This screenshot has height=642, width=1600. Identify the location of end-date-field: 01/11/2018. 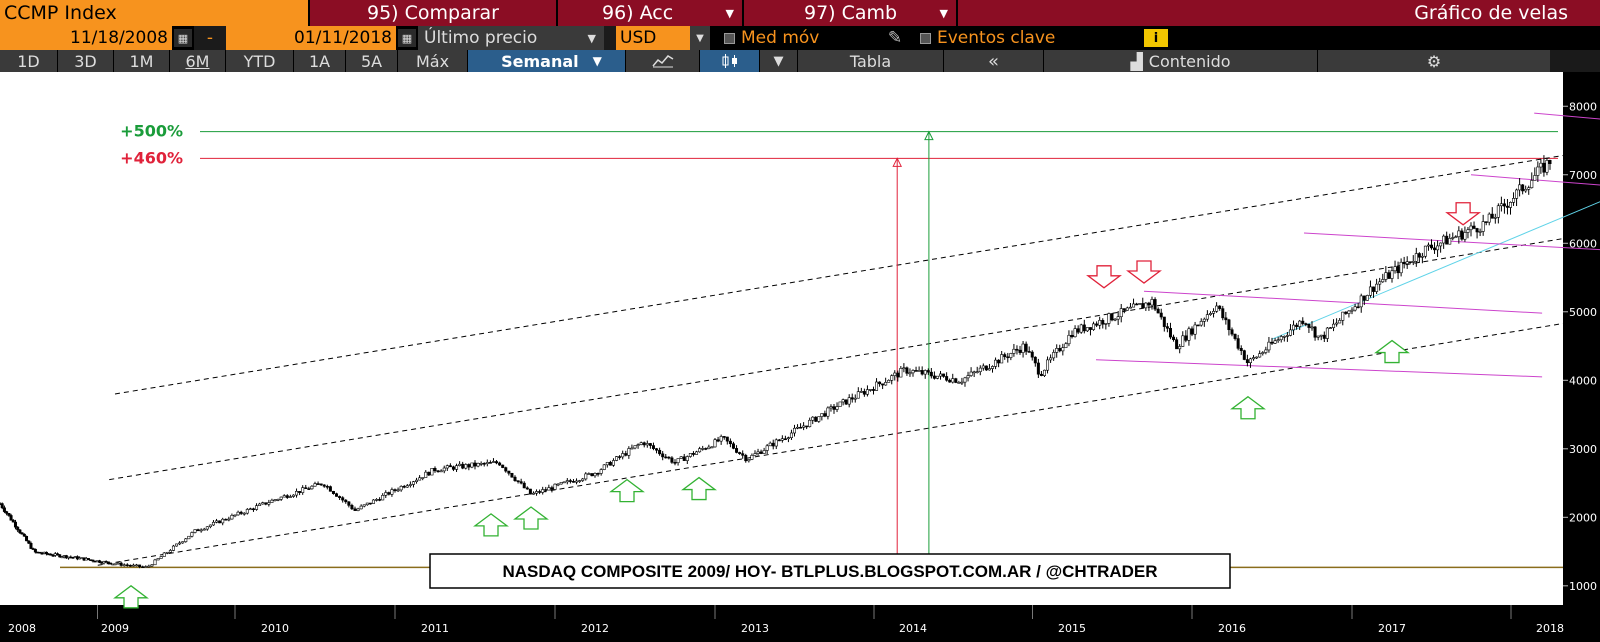
(311, 38).